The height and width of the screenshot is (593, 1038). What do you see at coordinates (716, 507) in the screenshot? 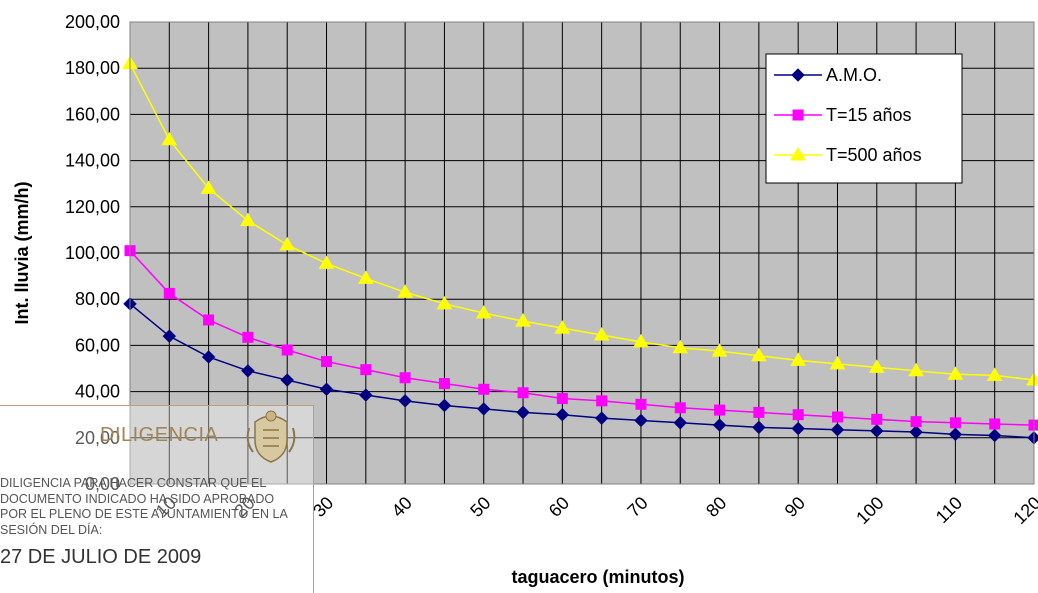
I see `x-tick-label: 80` at bounding box center [716, 507].